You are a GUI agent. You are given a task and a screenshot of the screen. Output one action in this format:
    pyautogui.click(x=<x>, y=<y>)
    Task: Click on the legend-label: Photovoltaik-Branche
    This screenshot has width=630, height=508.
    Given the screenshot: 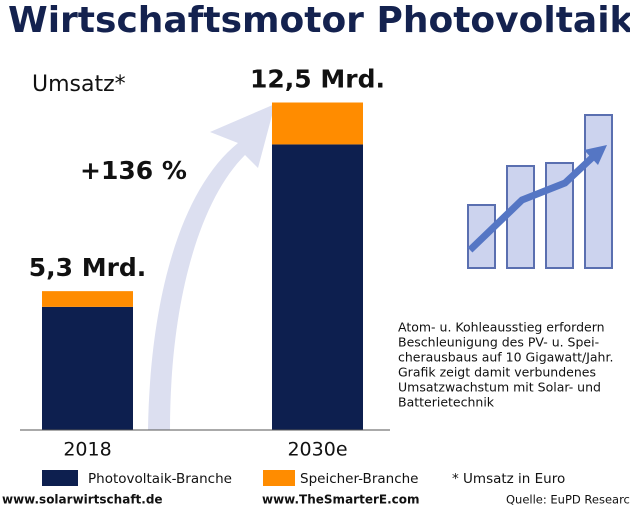 What is the action you would take?
    pyautogui.click(x=160, y=479)
    